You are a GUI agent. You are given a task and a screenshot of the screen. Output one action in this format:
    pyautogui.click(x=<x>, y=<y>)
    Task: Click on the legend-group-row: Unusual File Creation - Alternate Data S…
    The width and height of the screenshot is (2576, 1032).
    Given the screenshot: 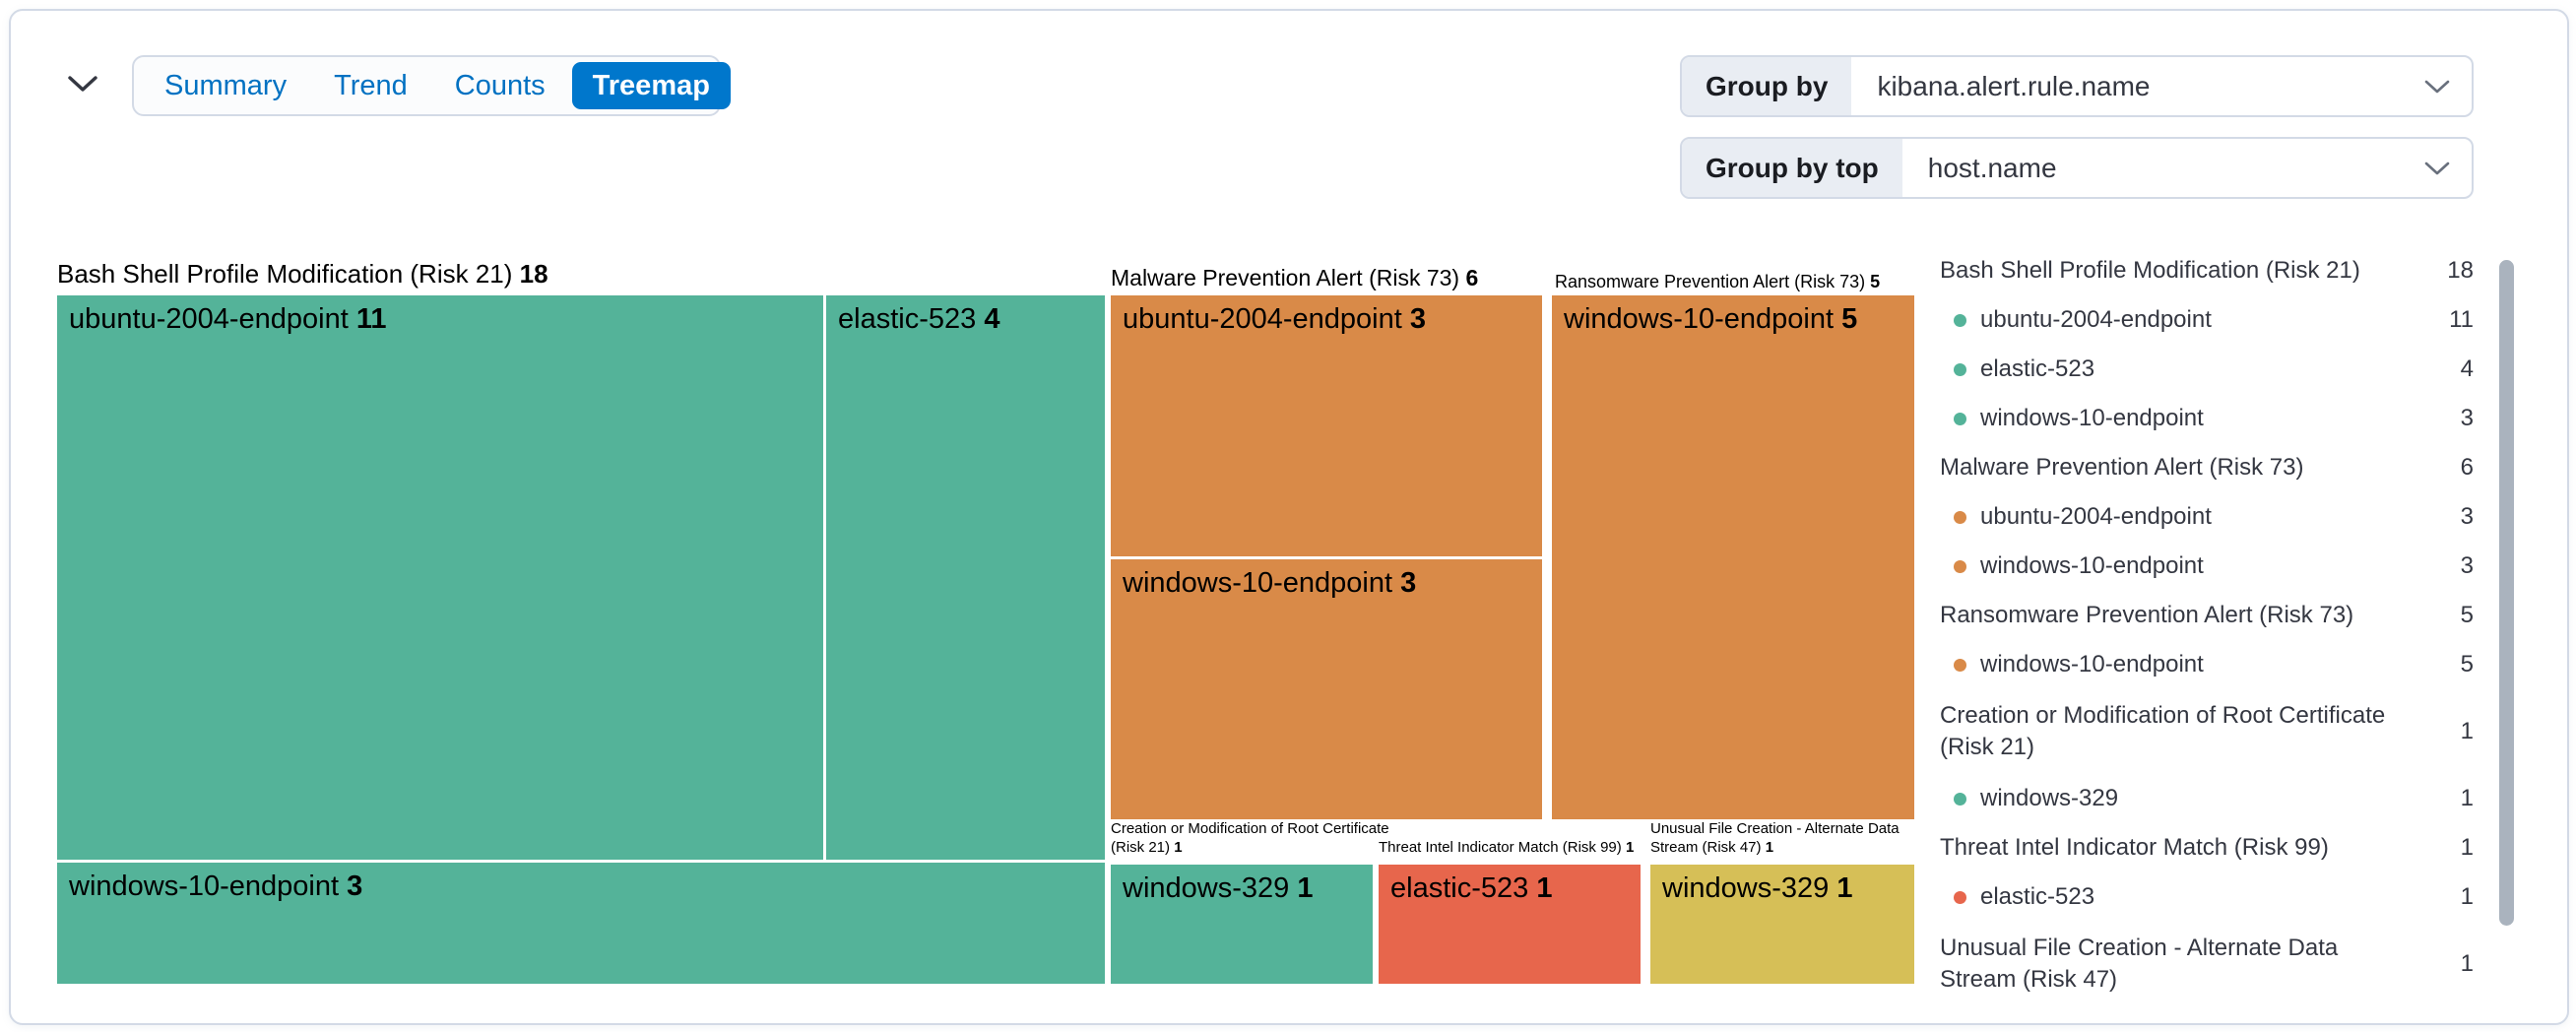 What is the action you would take?
    pyautogui.click(x=2207, y=964)
    